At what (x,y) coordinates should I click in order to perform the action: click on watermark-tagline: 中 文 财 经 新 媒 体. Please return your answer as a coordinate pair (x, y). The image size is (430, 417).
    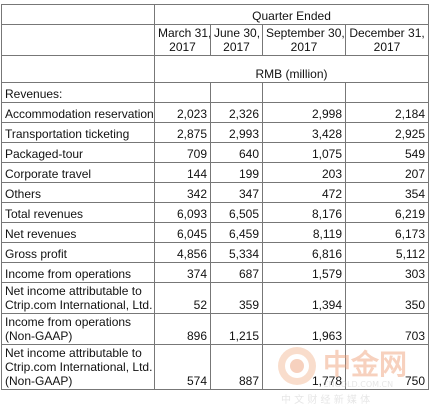
    Looking at the image, I should click on (325, 399).